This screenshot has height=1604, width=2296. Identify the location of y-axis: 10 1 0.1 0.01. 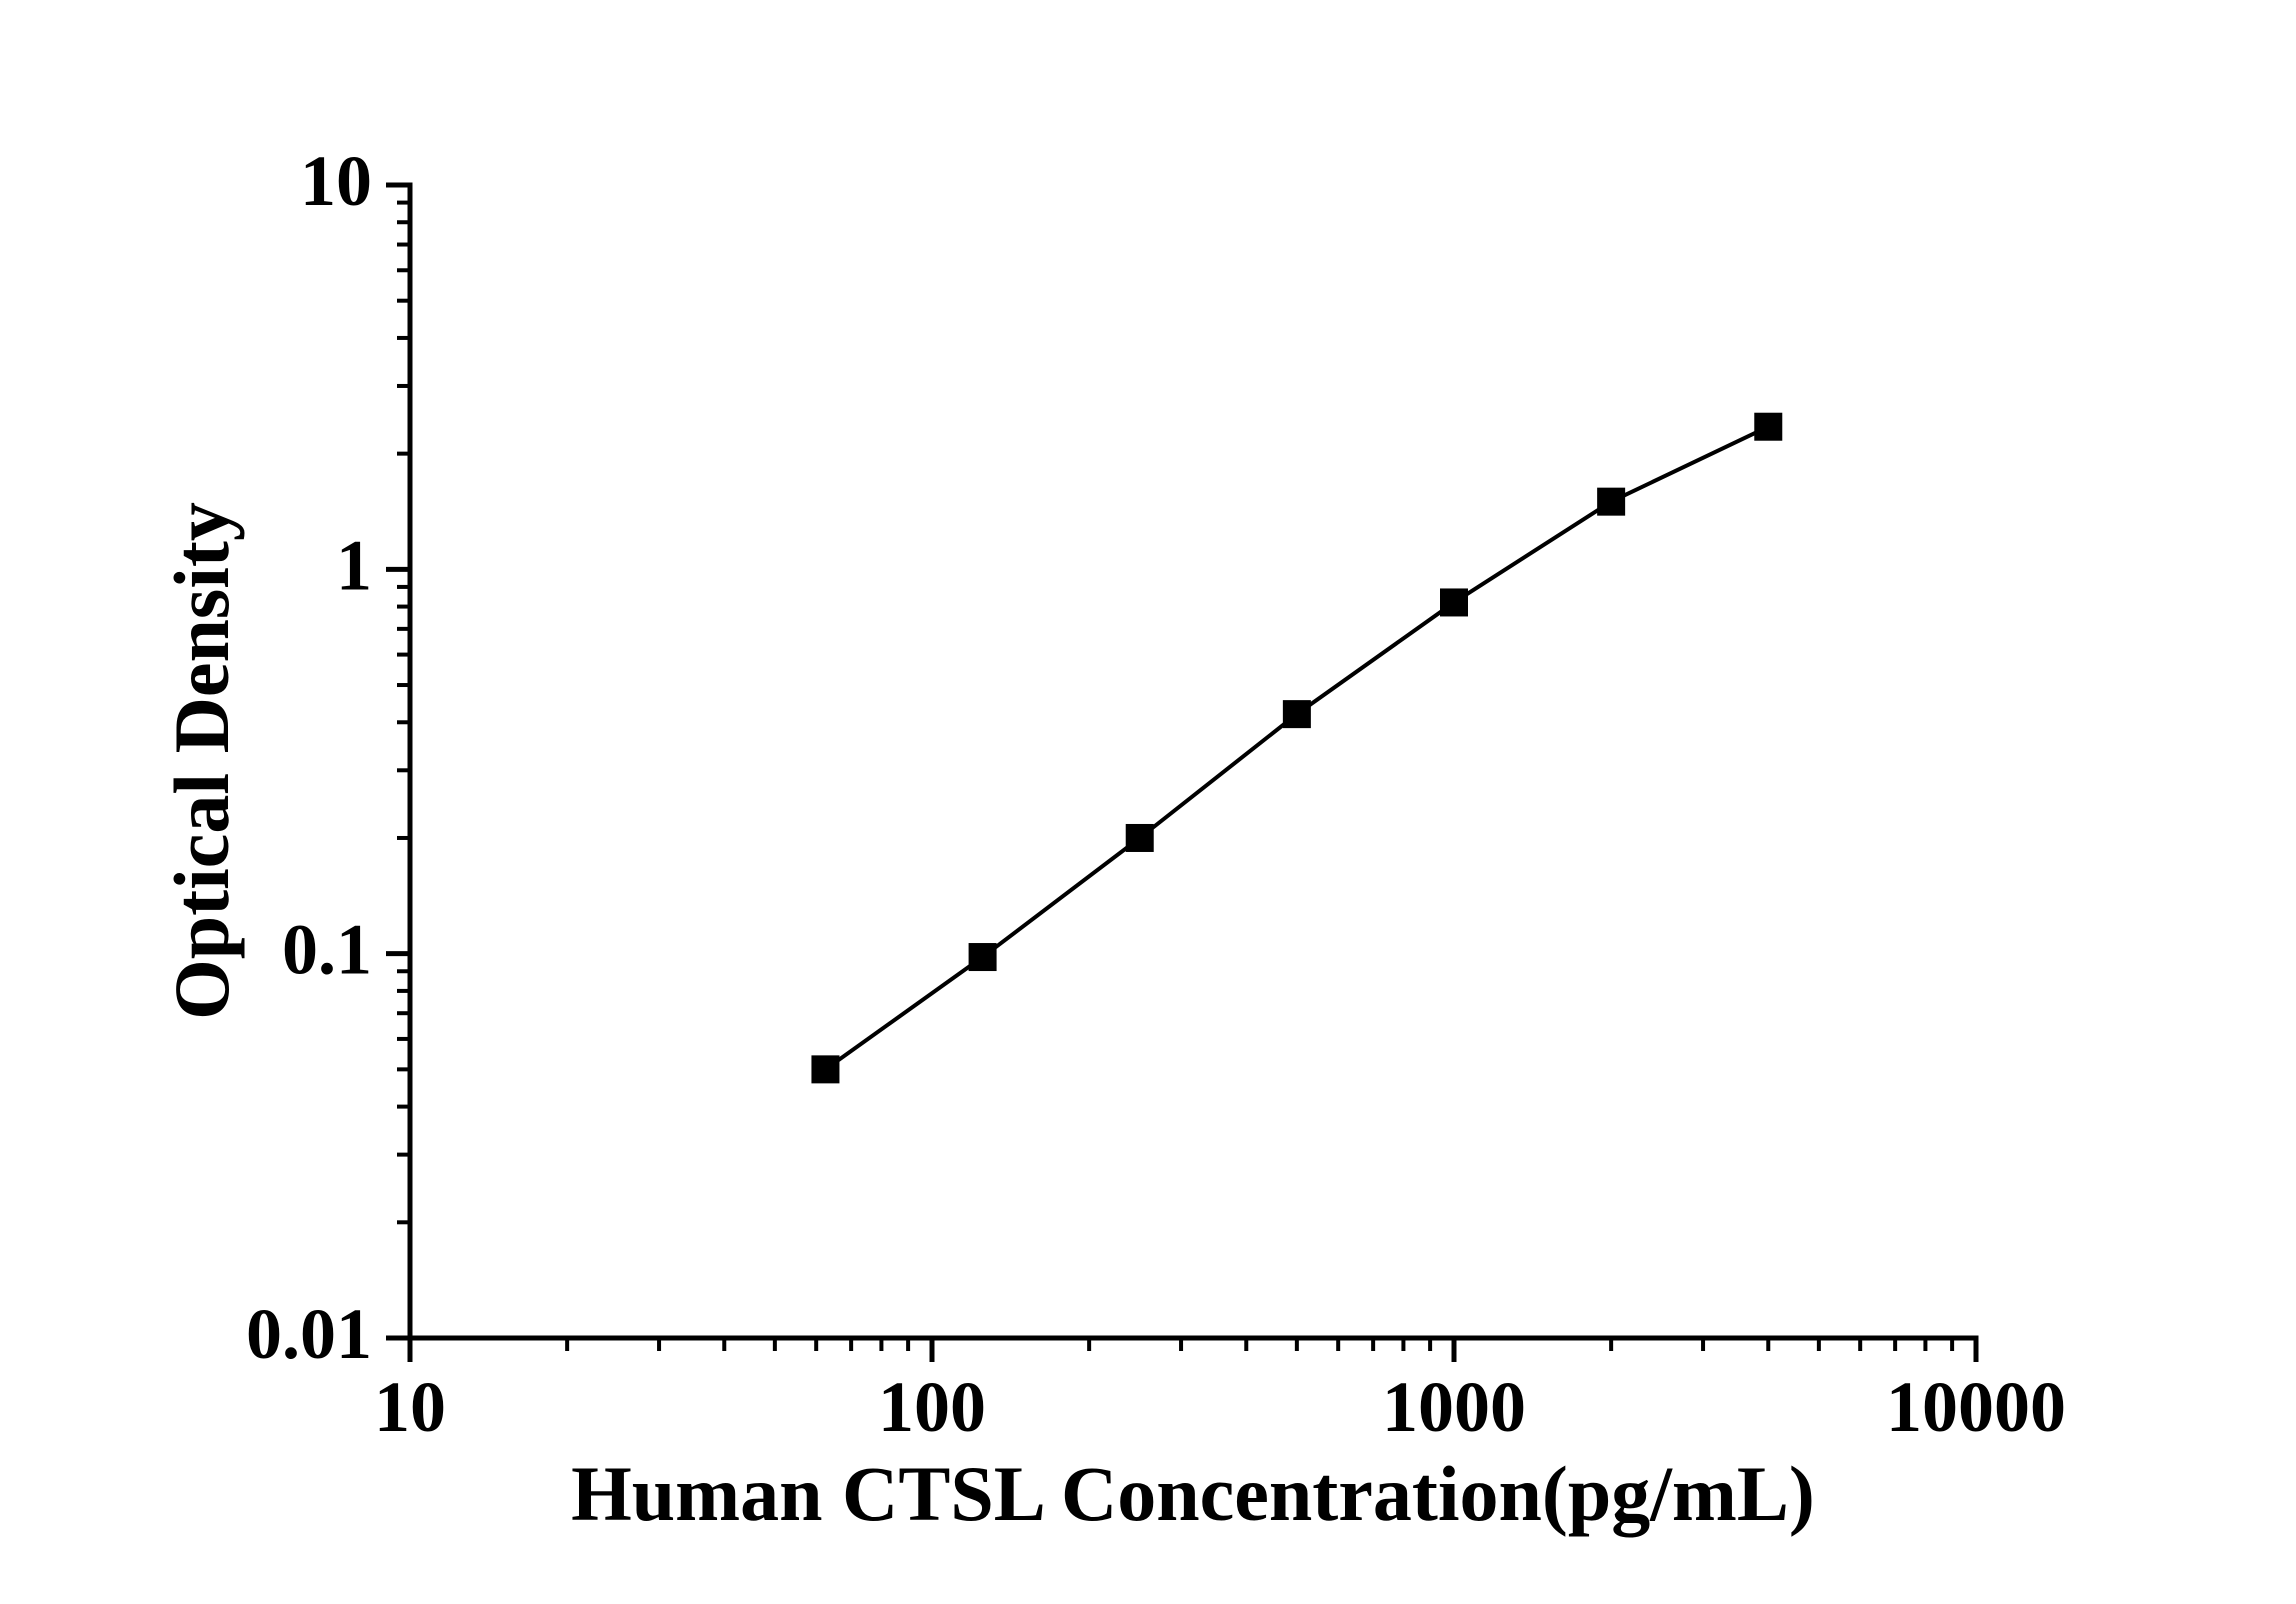
(328, 757).